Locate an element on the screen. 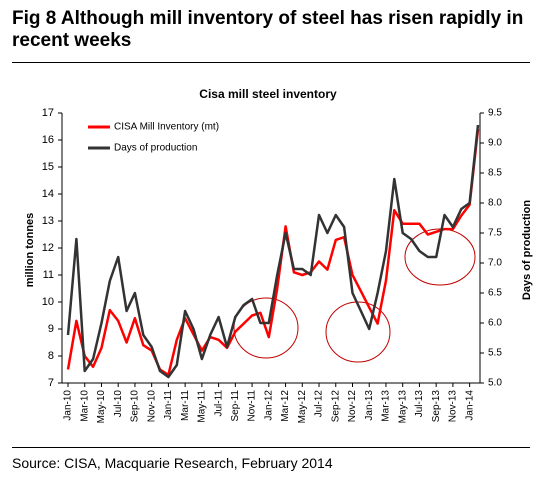 This screenshot has height=489, width=543. x-tick-label: Jan-10 is located at coordinates (68, 405).